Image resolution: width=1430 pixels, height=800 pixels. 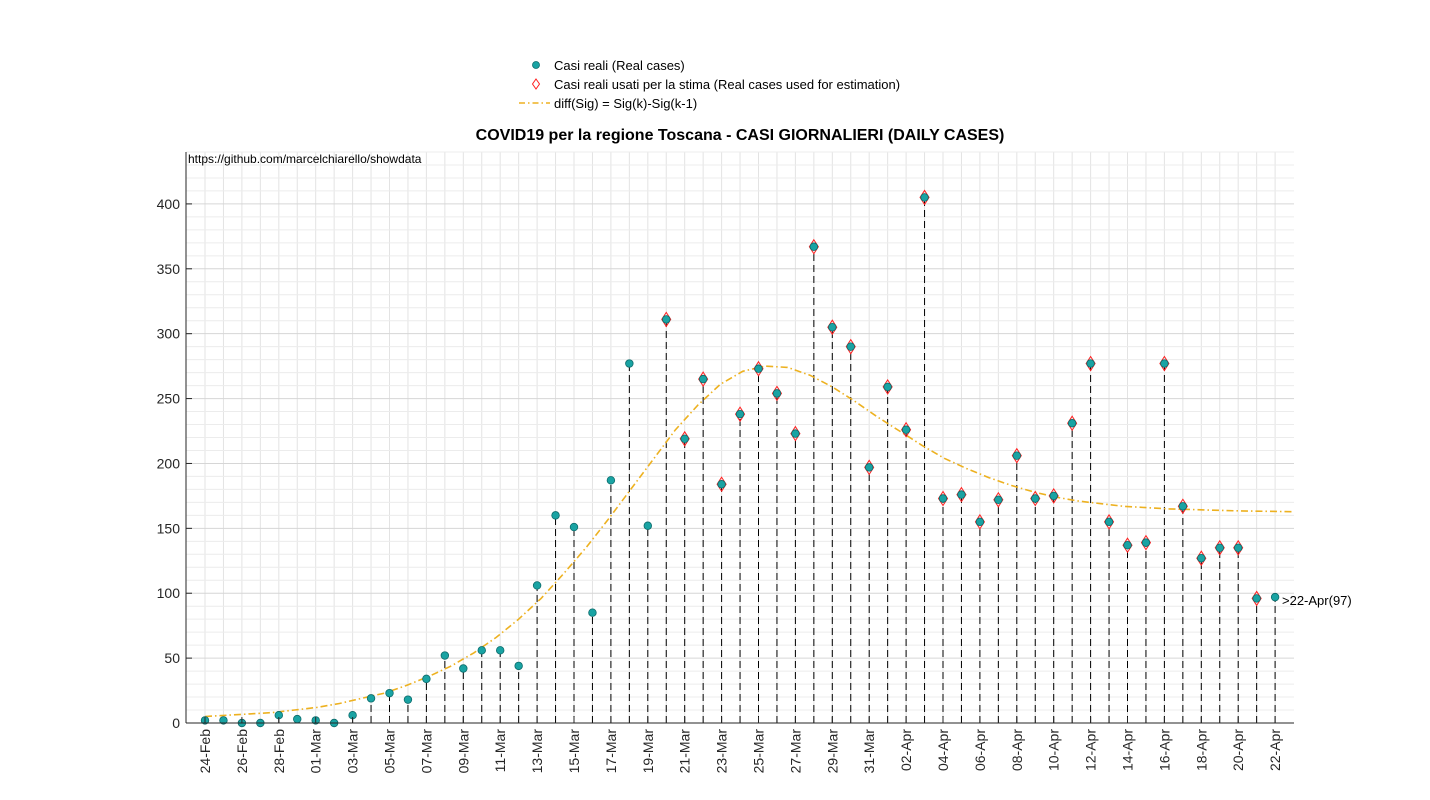 I want to click on y-tick-label: 200, so click(x=169, y=463).